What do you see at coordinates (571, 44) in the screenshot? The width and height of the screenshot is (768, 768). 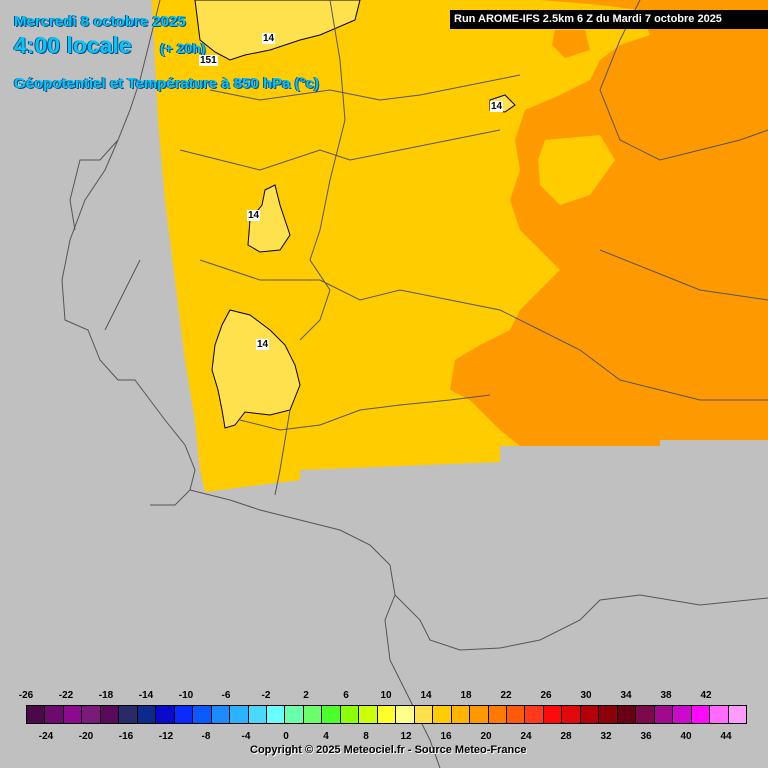 I see `field-16-18-small` at bounding box center [571, 44].